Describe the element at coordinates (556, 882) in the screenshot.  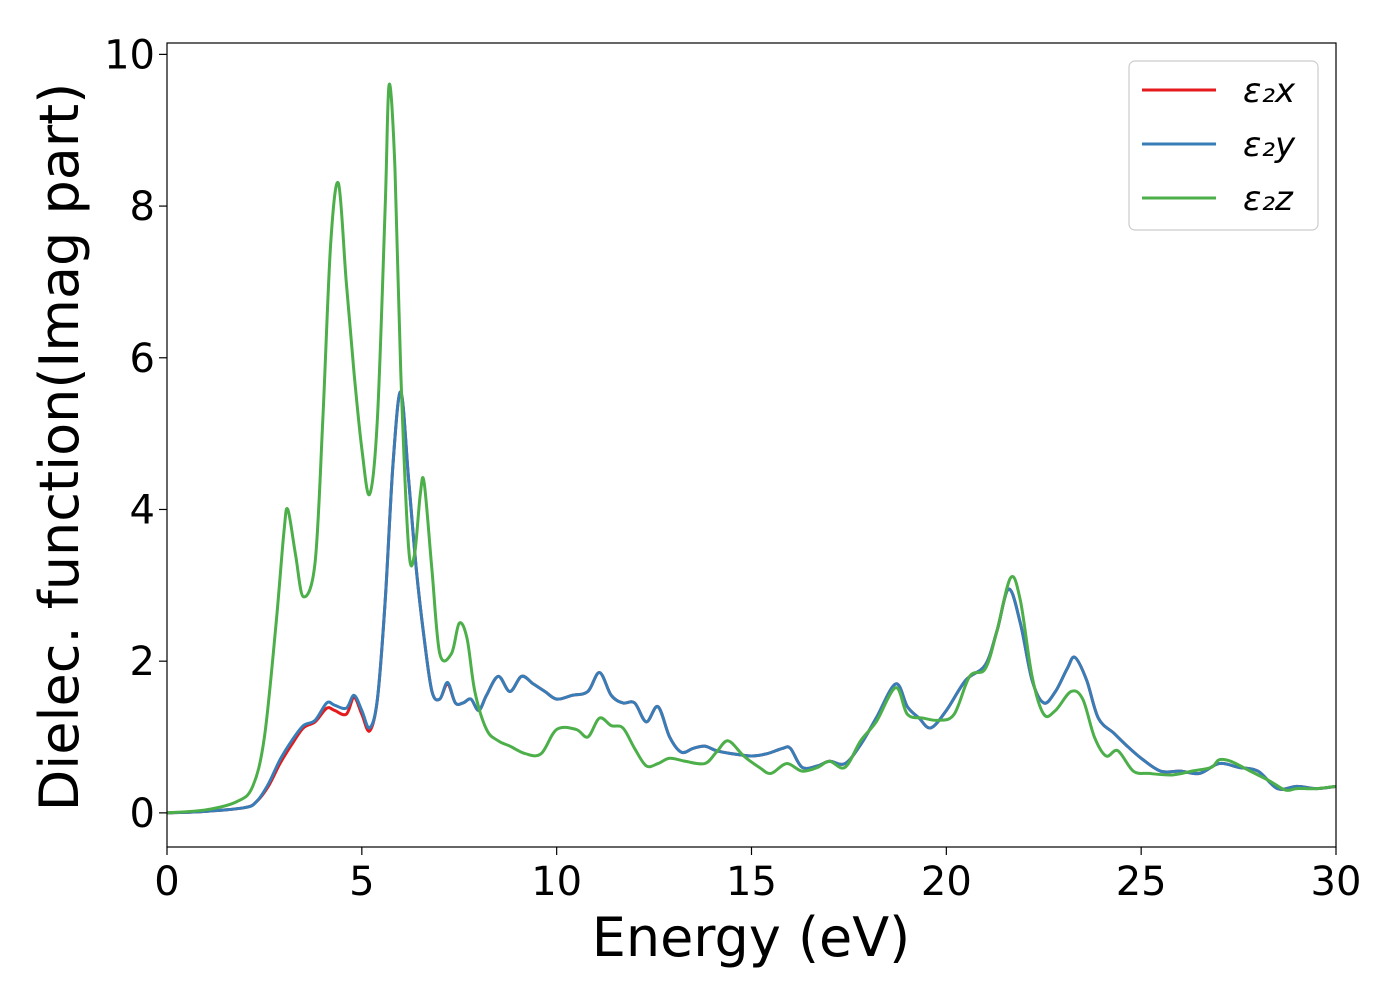
I see `x-tick-label: 10` at that location.